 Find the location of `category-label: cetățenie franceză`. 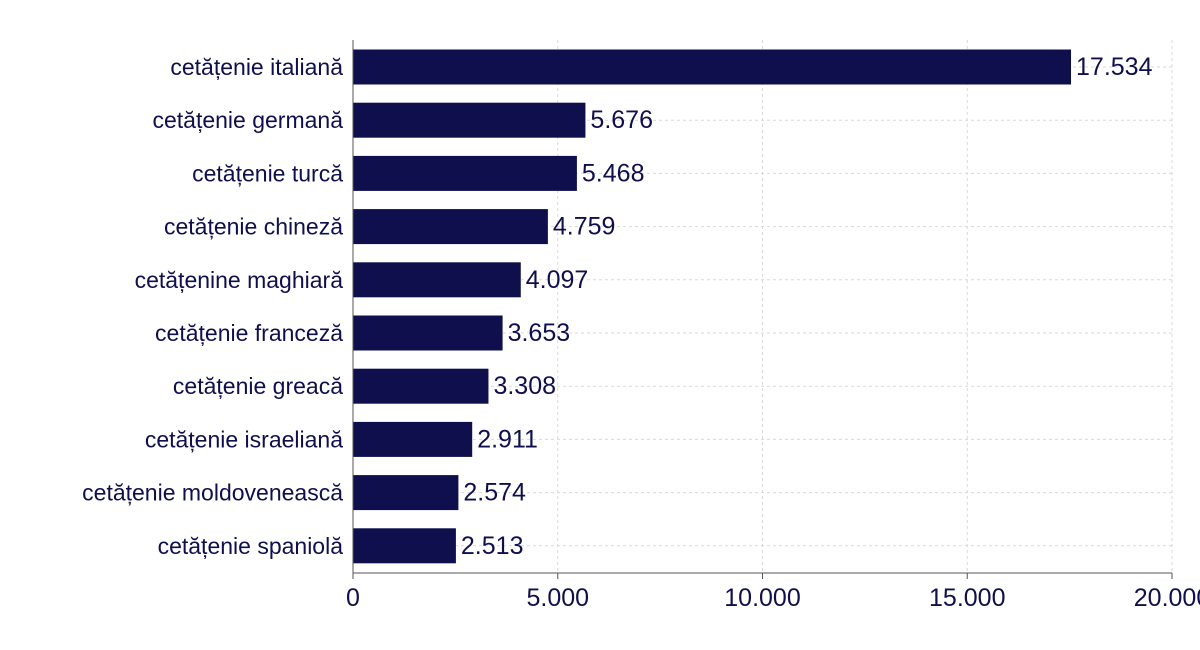

category-label: cetățenie franceză is located at coordinates (249, 333).